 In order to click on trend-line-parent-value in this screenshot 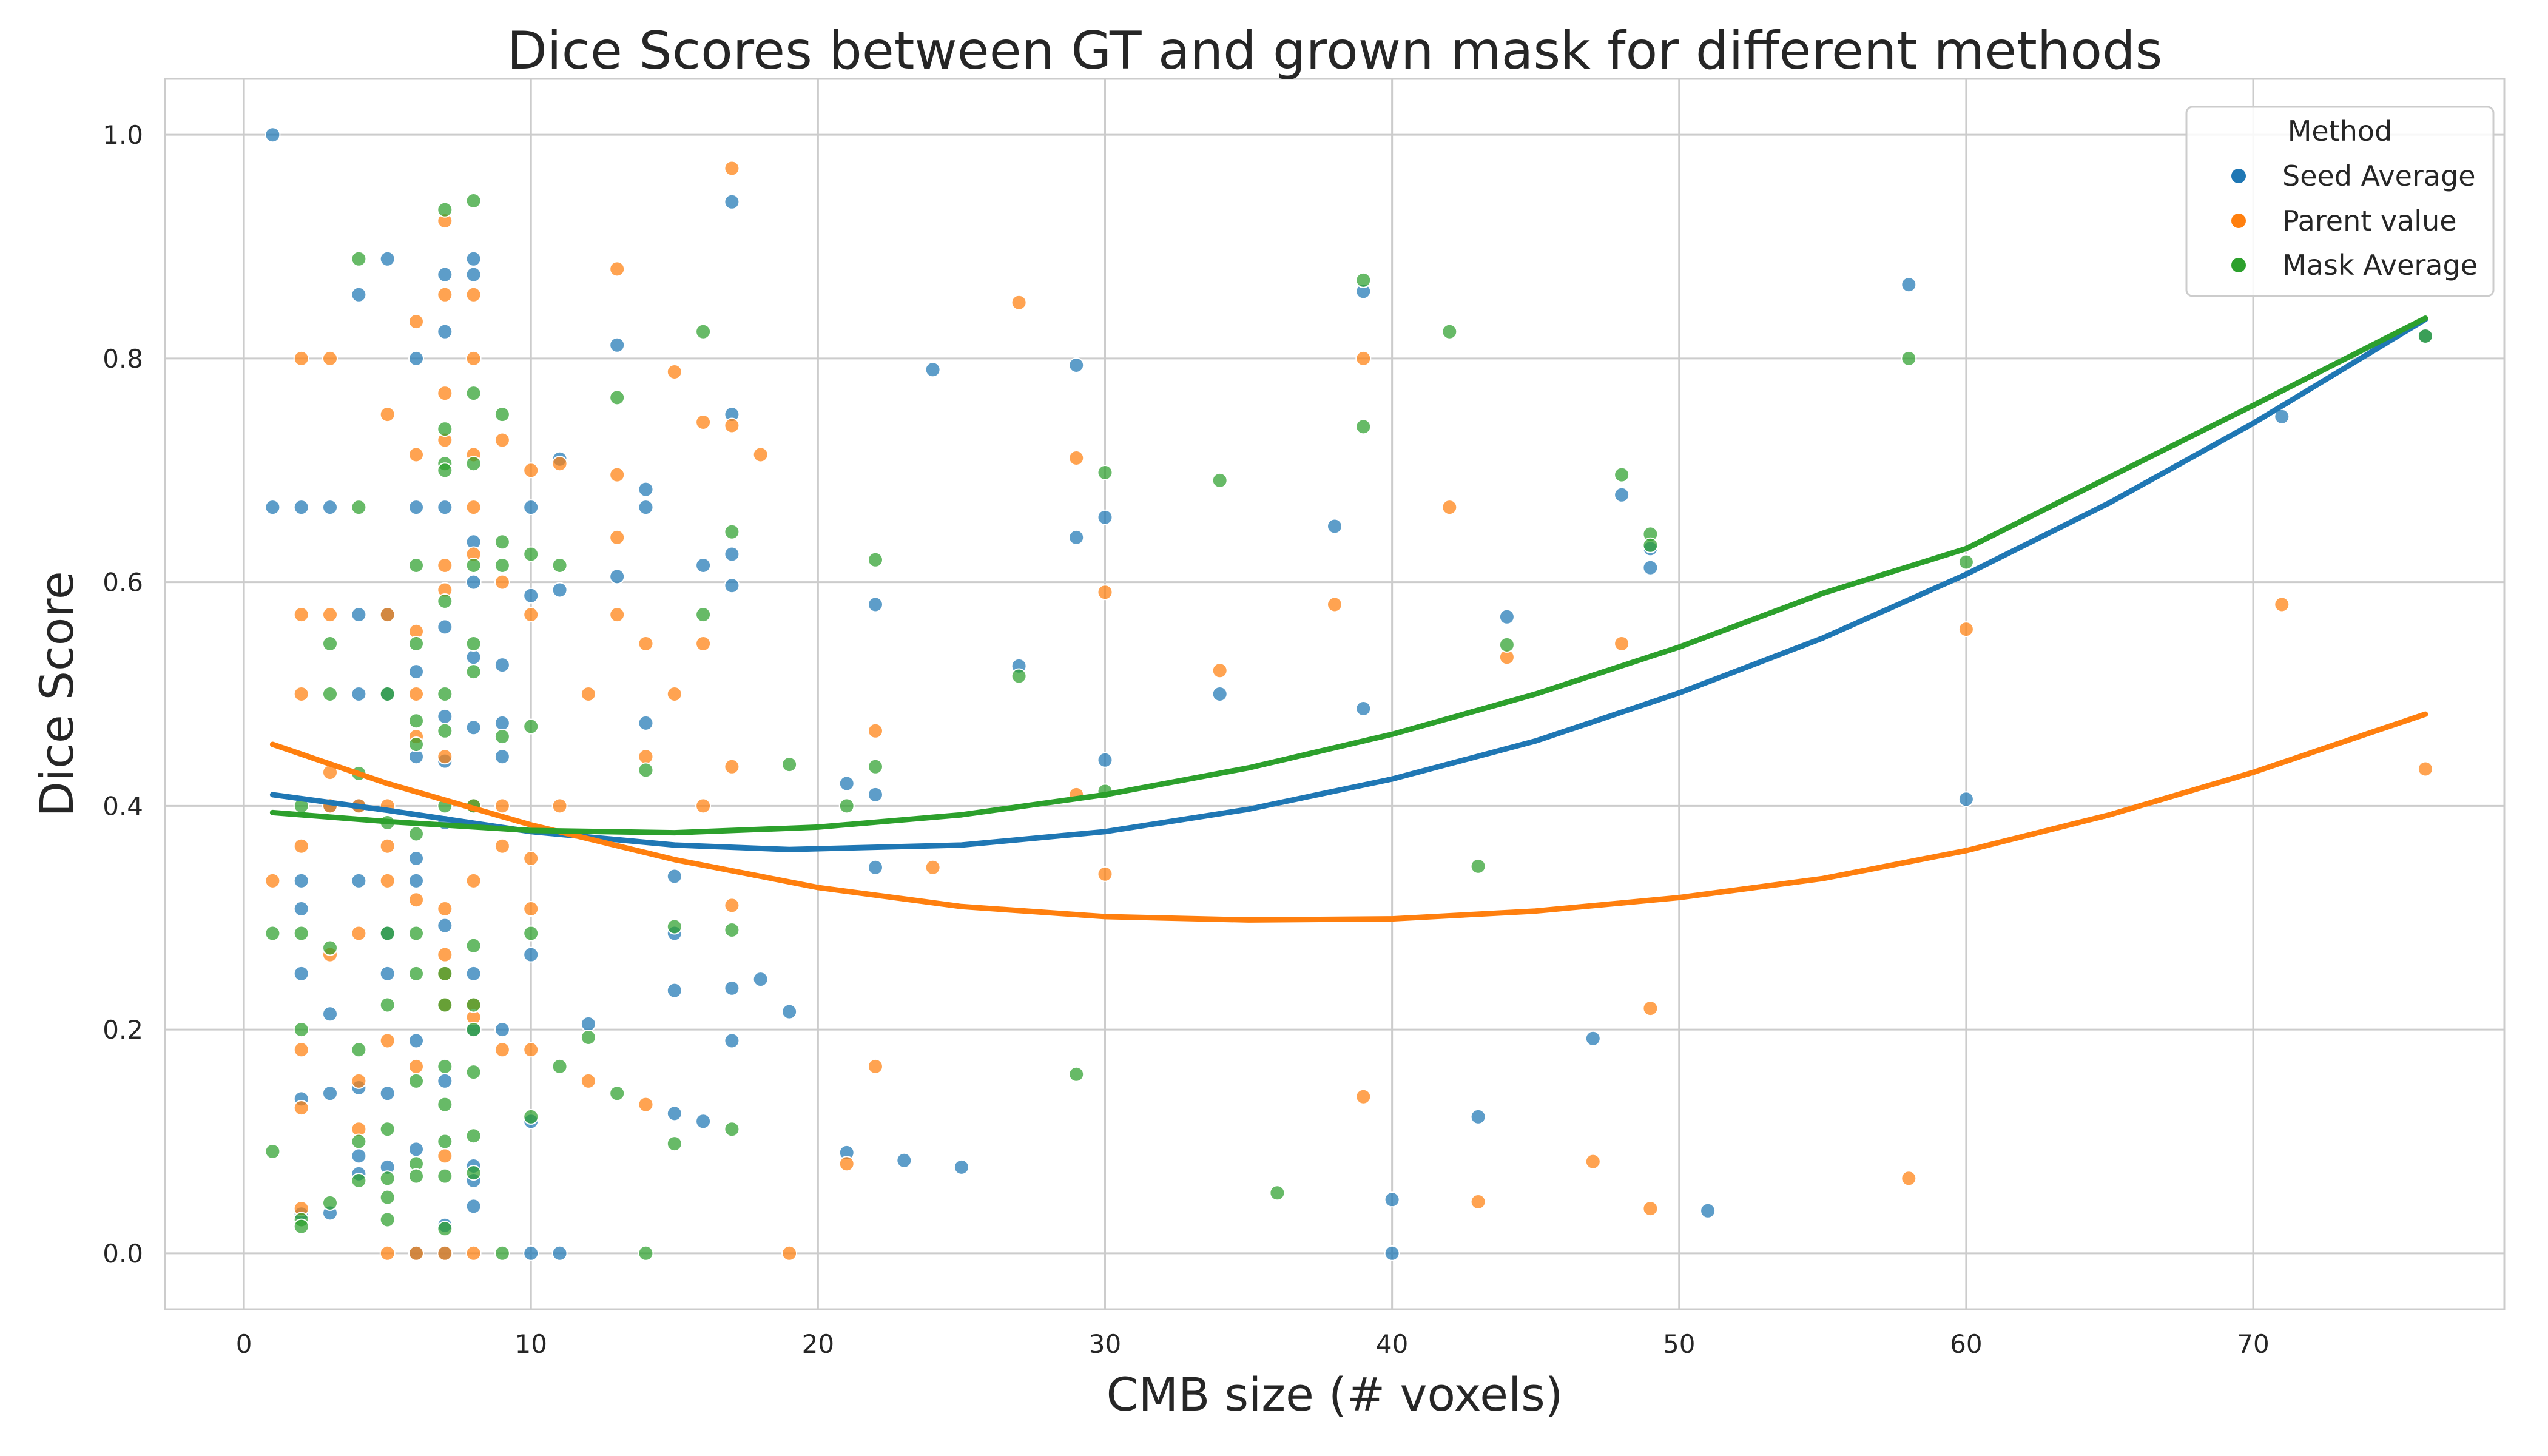, I will do `click(1348, 817)`.